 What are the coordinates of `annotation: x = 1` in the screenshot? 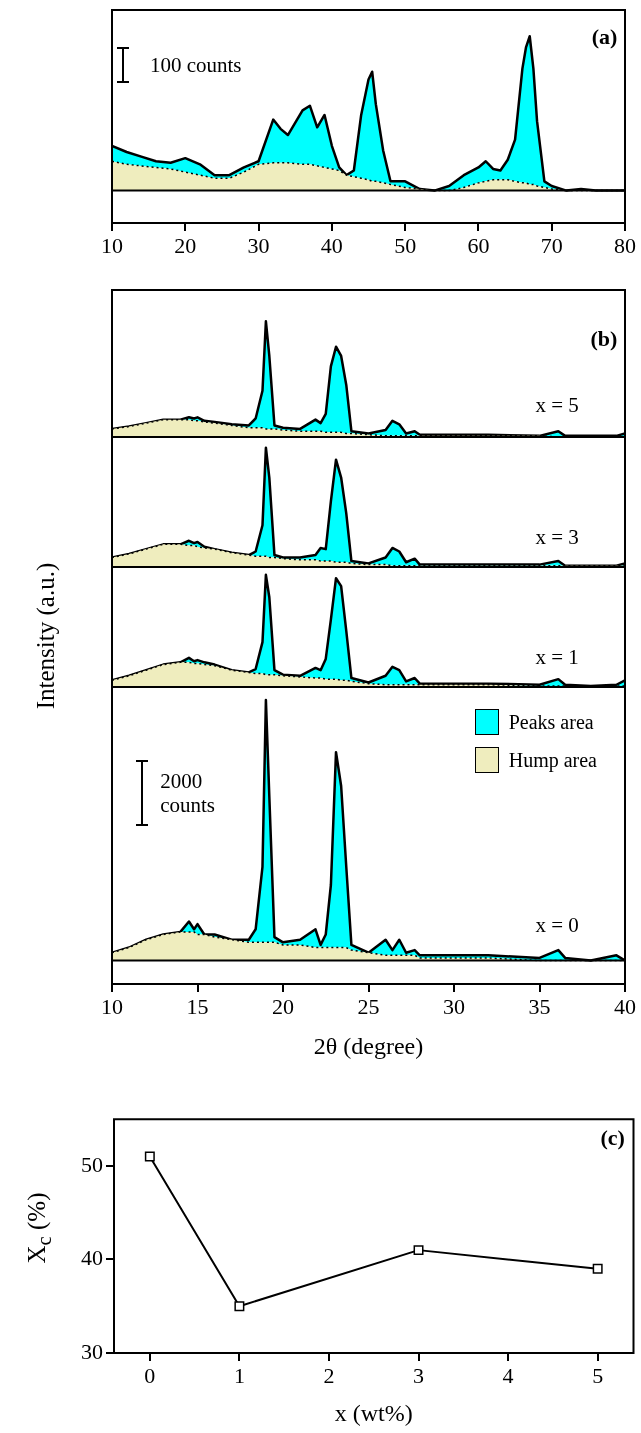 It's located at (557, 657).